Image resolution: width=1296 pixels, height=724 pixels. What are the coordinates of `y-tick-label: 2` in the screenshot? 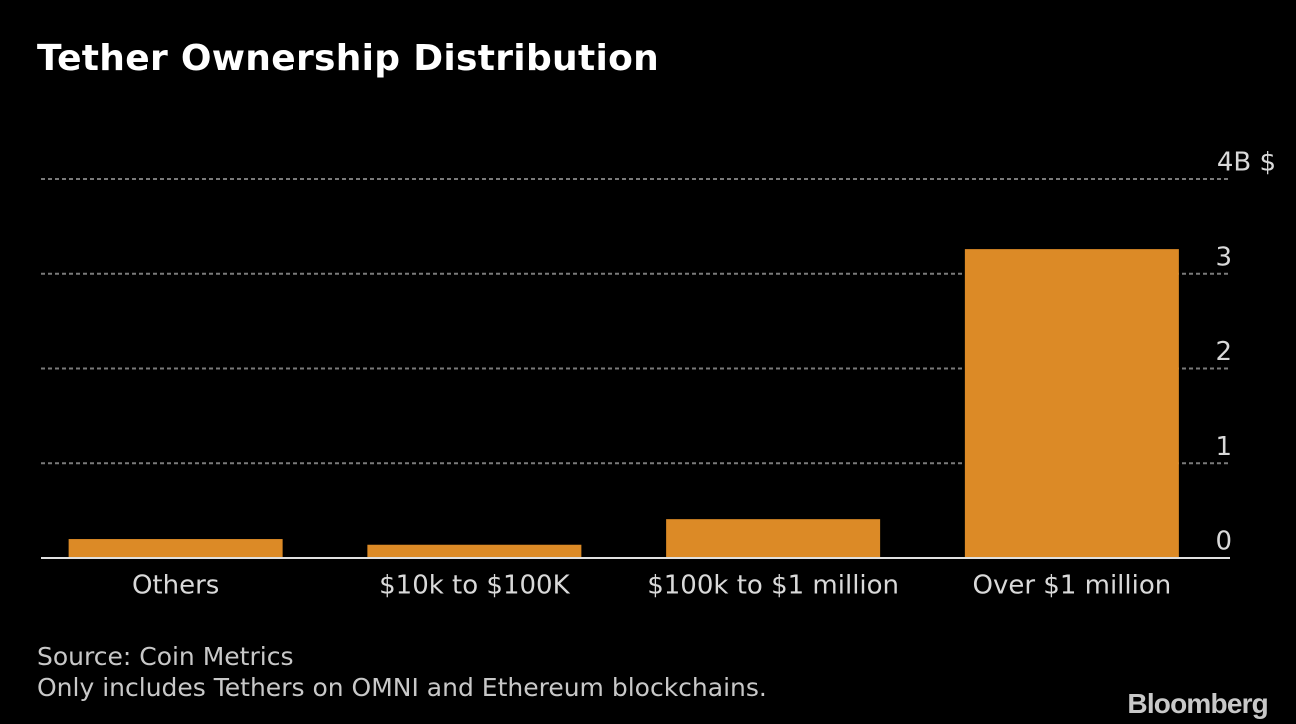 It's located at (1223, 352).